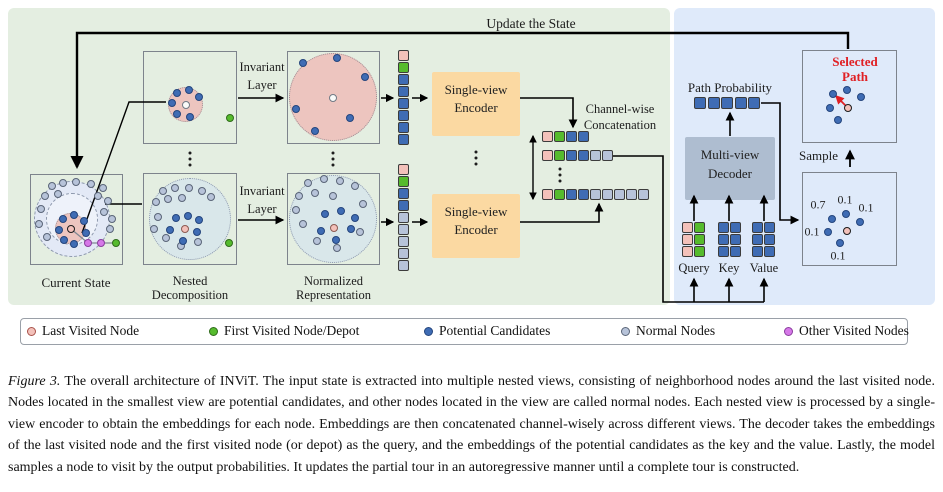  Describe the element at coordinates (694, 268) in the screenshot. I see `query-label: Query` at that location.